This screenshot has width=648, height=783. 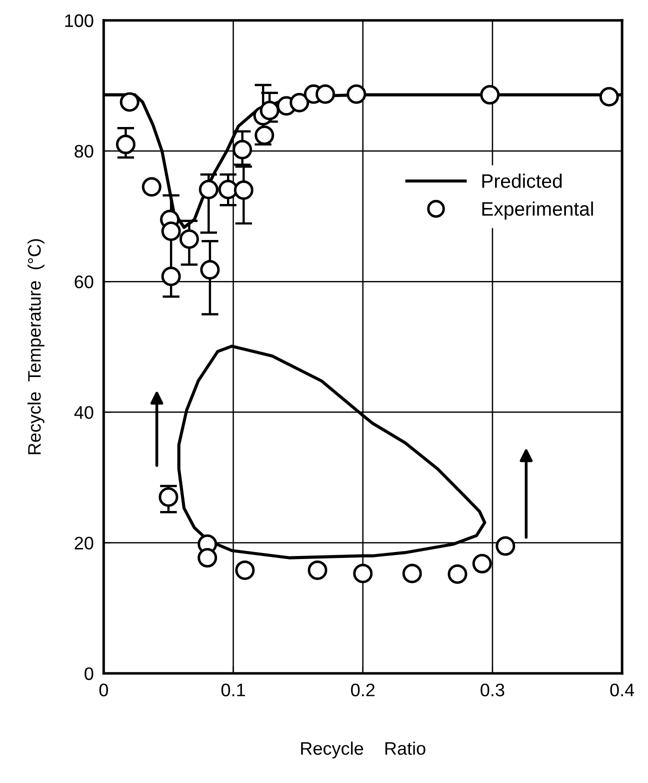 What do you see at coordinates (522, 181) in the screenshot?
I see `legend-label: Predicted` at bounding box center [522, 181].